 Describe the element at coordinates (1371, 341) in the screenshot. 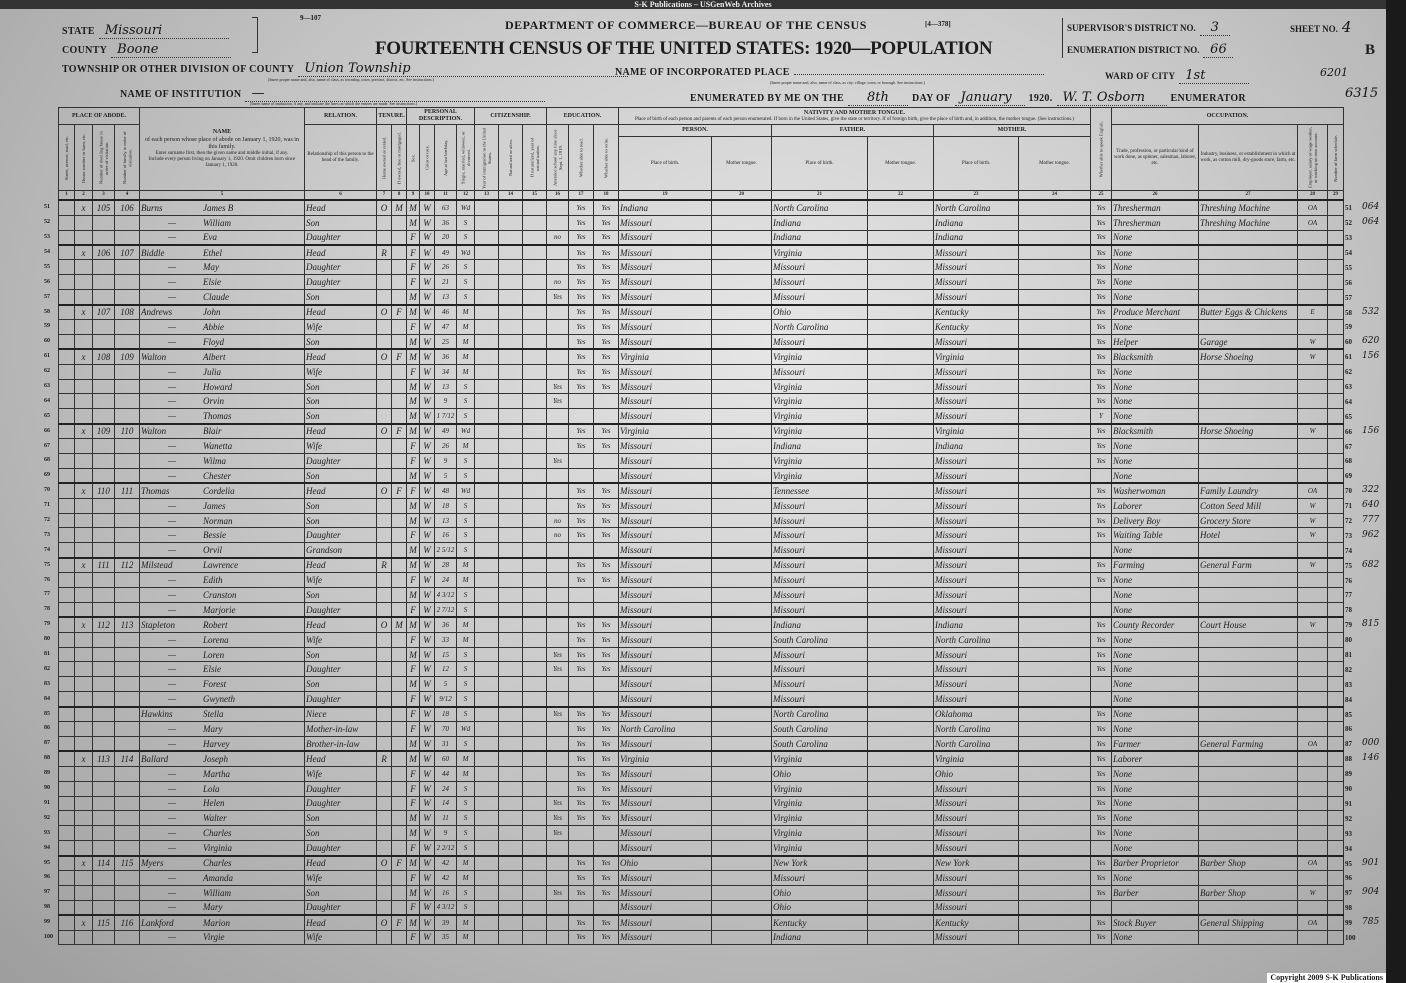

I see `occupation-code: 620` at that location.